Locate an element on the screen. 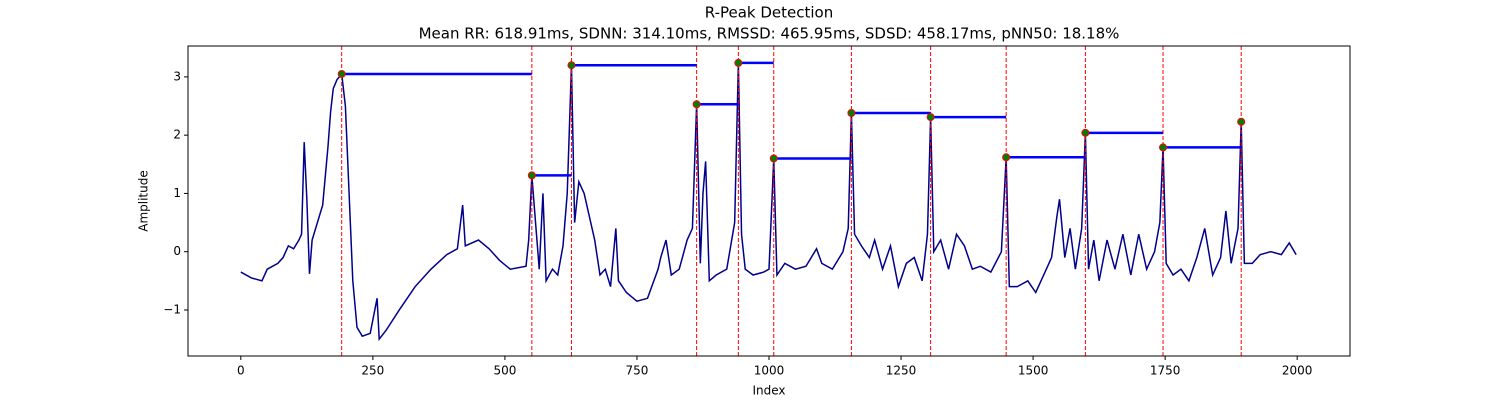 This screenshot has width=1500, height=400. x-tick-label: 1750 is located at coordinates (1165, 371).